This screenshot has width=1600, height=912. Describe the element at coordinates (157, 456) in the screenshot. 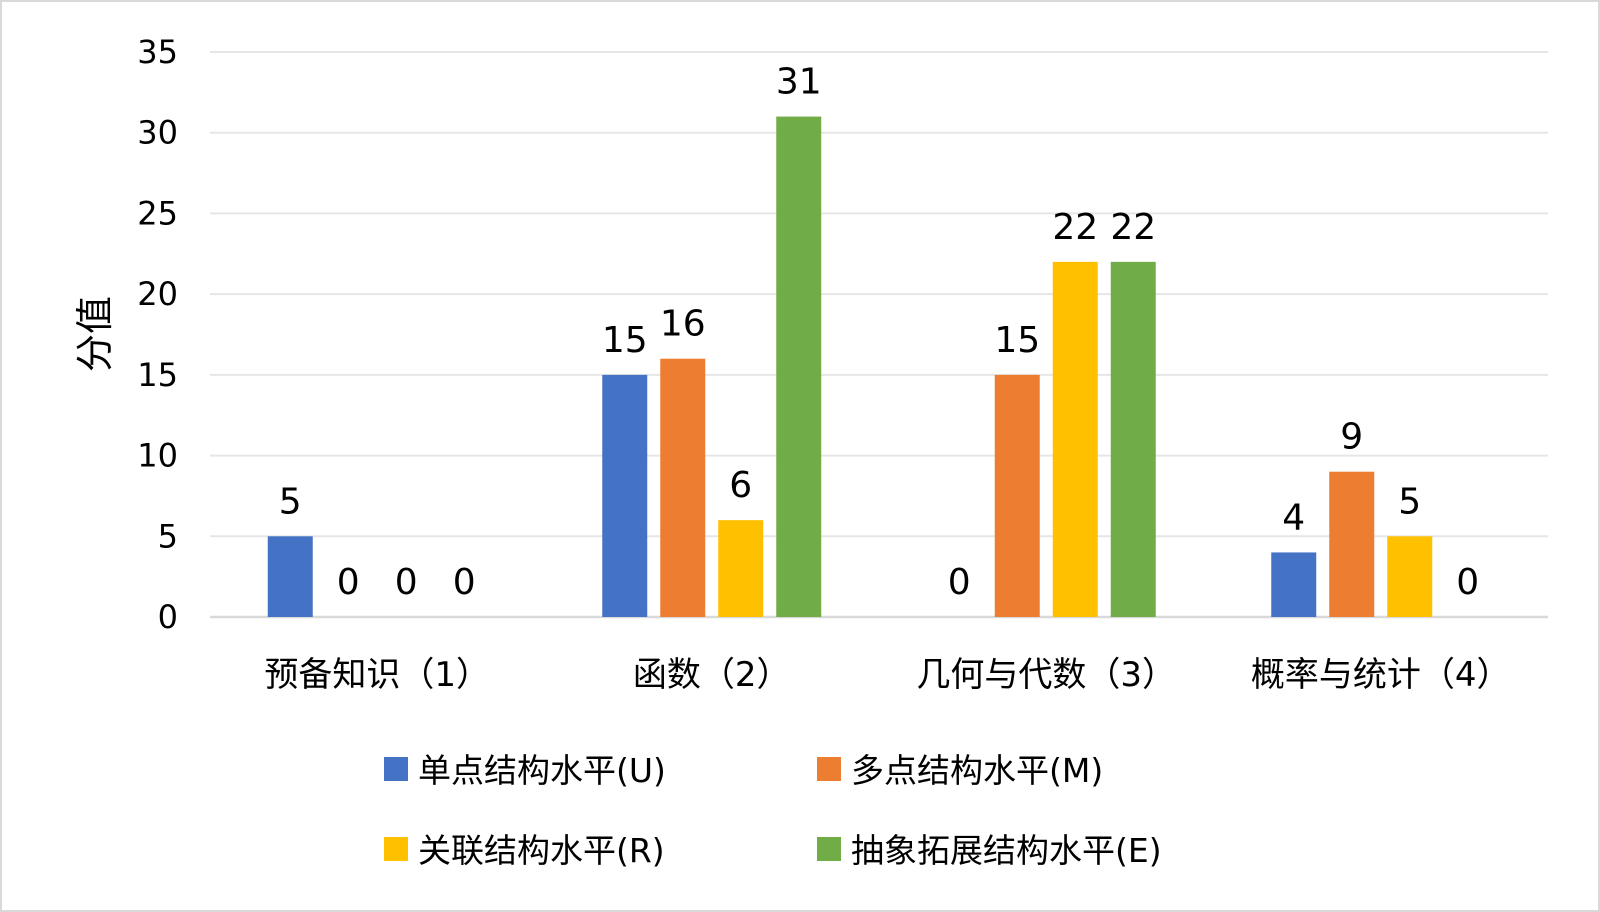

I see `y-tick-label: 10` at that location.